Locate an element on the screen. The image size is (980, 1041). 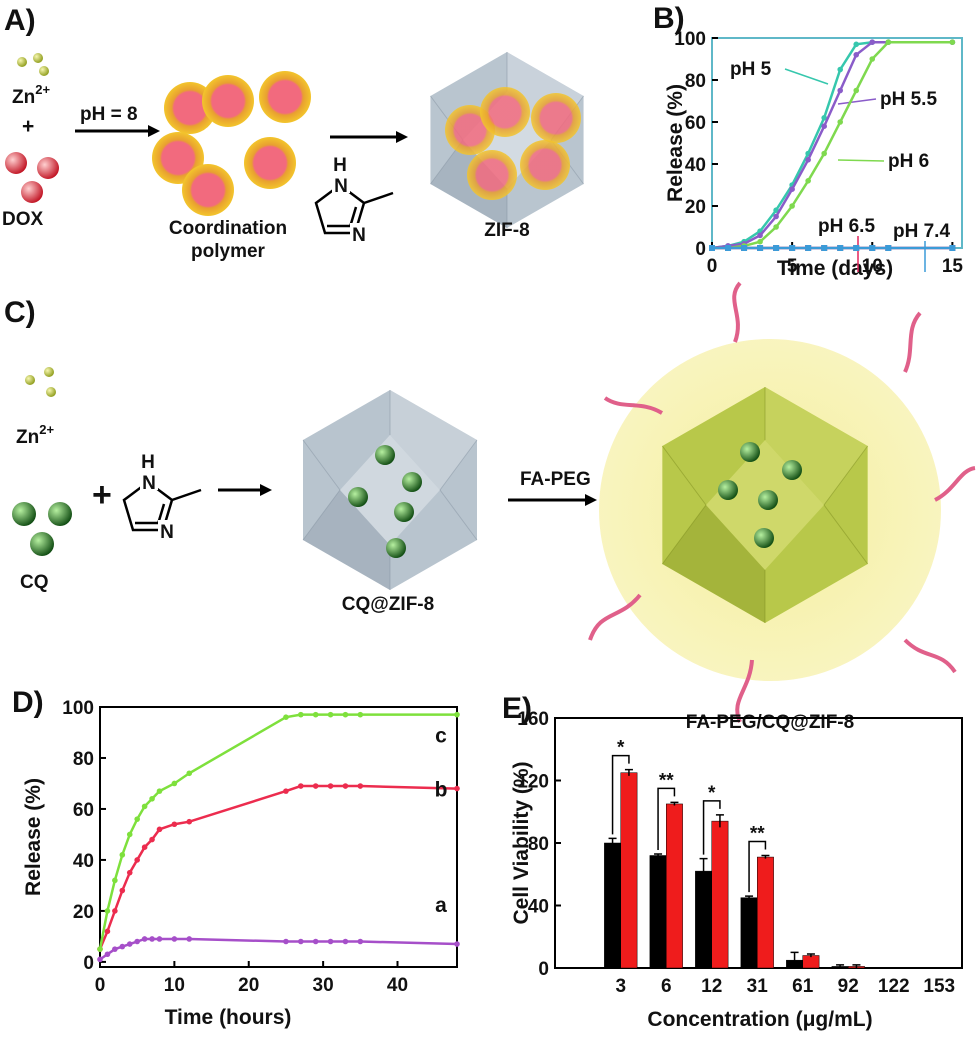
series-label: pH 5 is located at coordinates (751, 69).